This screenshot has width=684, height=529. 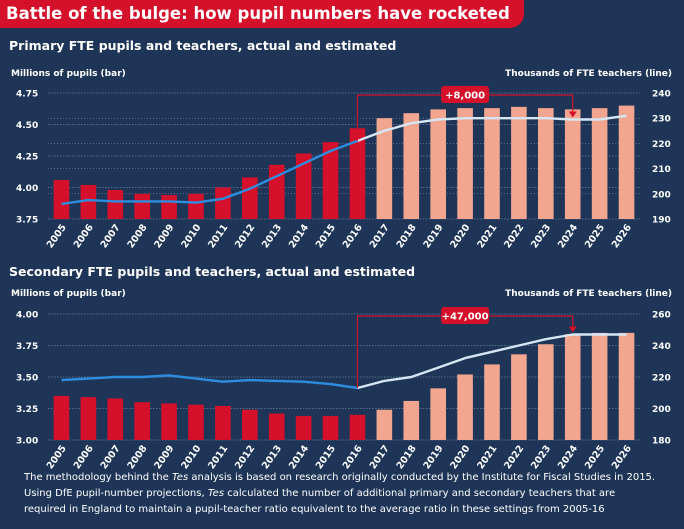 I want to click on secondary-annotation-badge, so click(x=465, y=315).